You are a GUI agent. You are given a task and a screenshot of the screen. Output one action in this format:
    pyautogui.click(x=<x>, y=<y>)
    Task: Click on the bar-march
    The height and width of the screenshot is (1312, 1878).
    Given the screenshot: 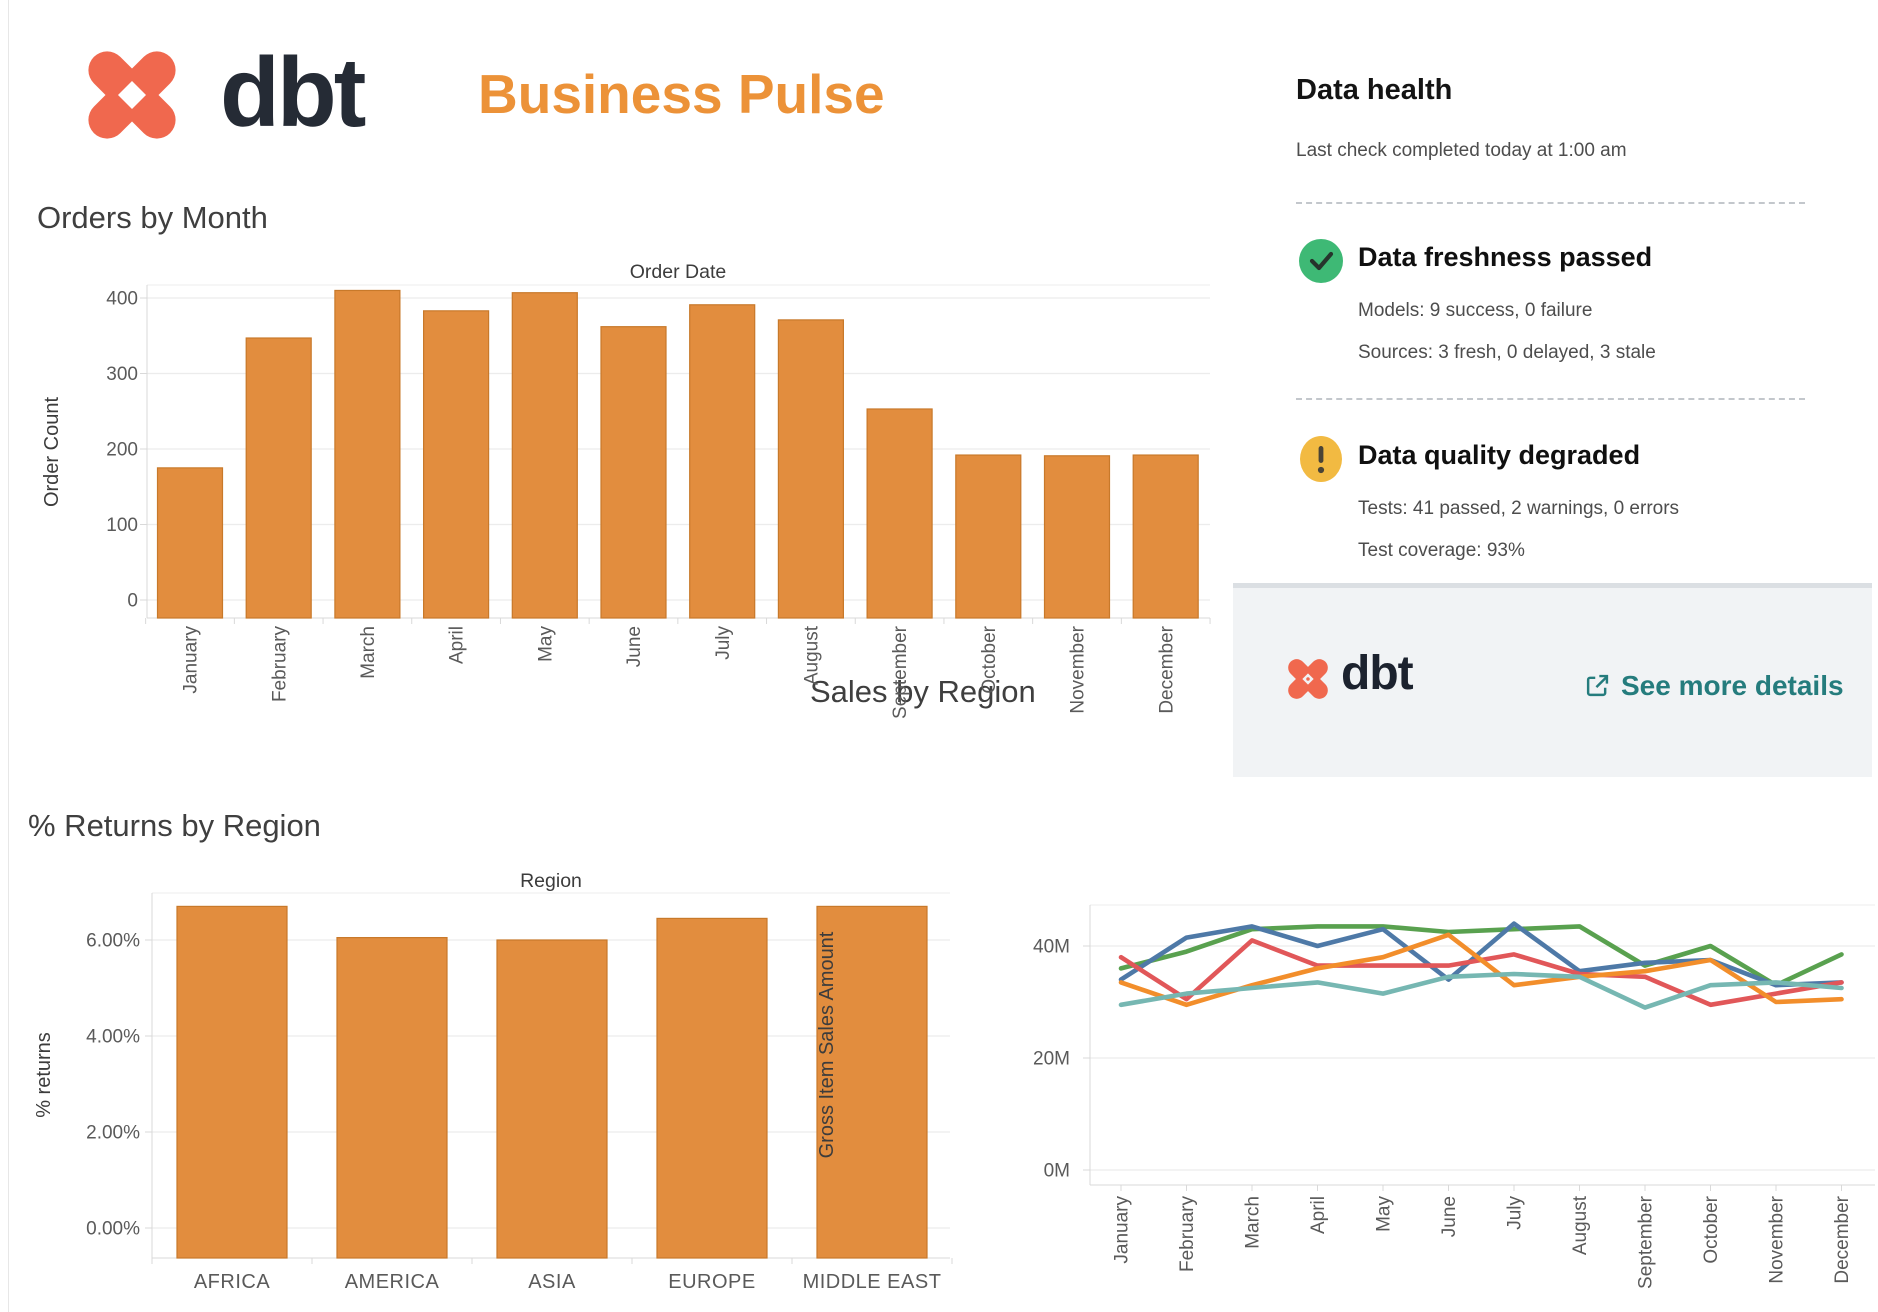 What is the action you would take?
    pyautogui.click(x=367, y=454)
    